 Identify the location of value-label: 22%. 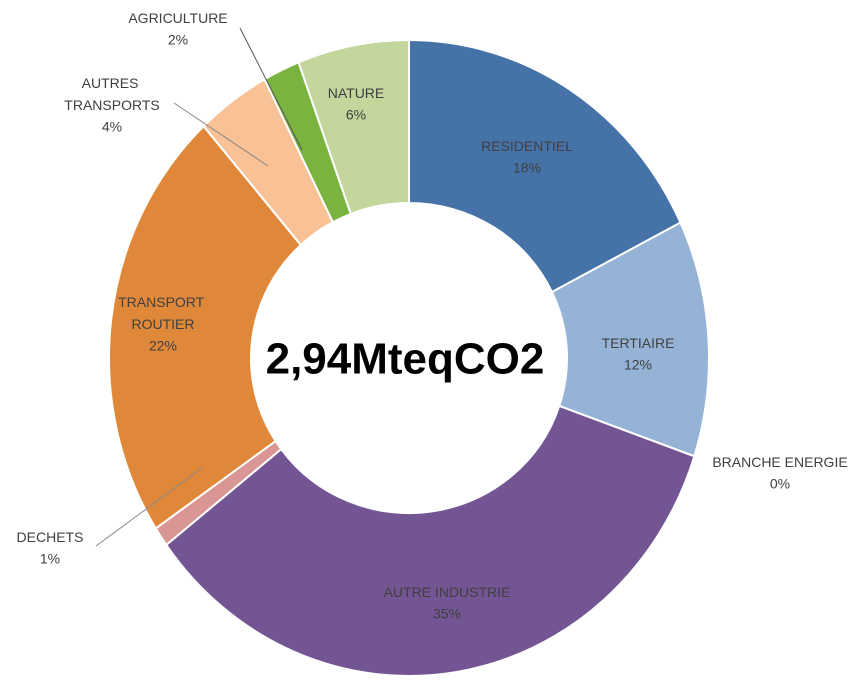
(163, 346).